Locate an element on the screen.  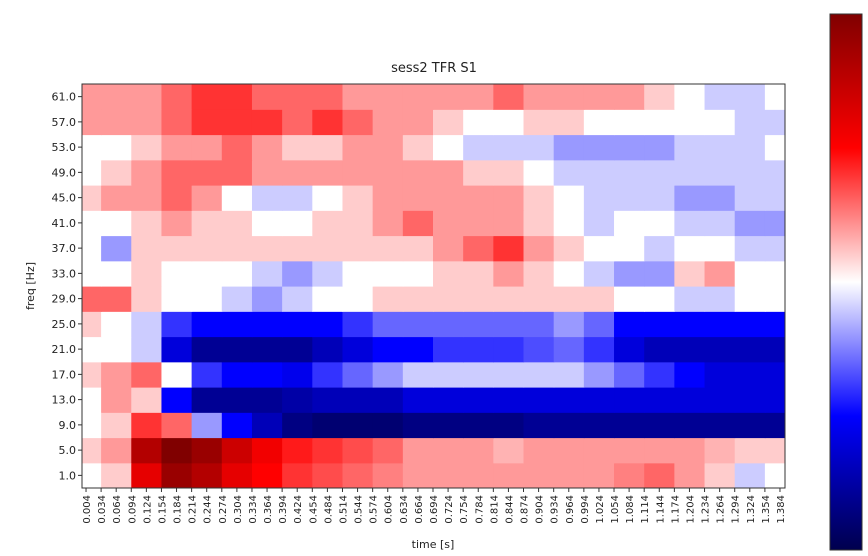
x-tick-label: 1.174 is located at coordinates (675, 509).